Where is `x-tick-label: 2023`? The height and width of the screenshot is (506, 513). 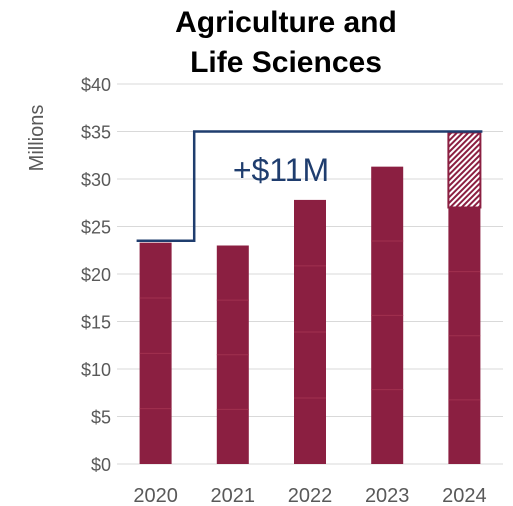
x-tick-label: 2023 is located at coordinates (387, 495).